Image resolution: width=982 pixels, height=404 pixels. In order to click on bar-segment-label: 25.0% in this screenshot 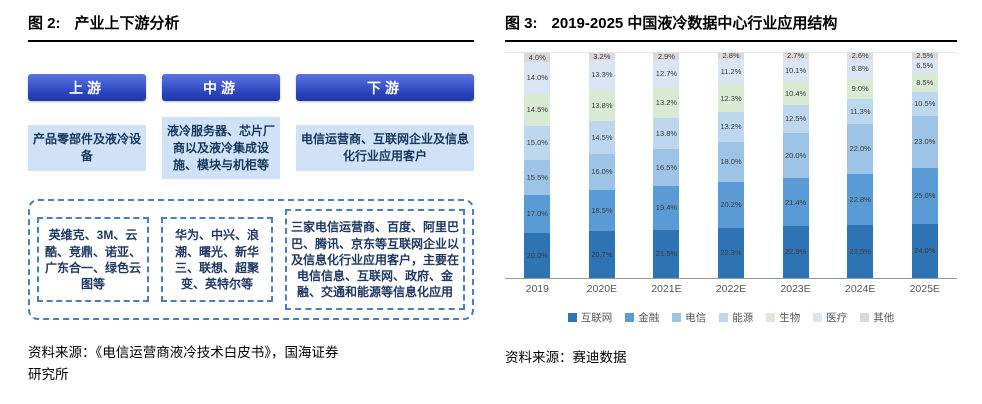, I will do `click(925, 196)`.